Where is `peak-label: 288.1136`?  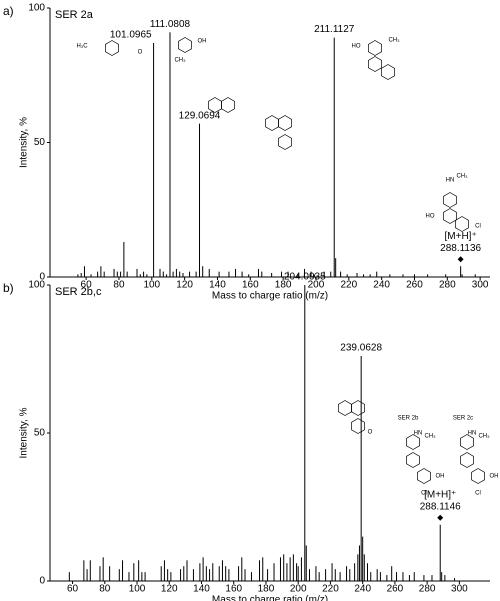
peak-label: 288.1136 is located at coordinates (460, 248).